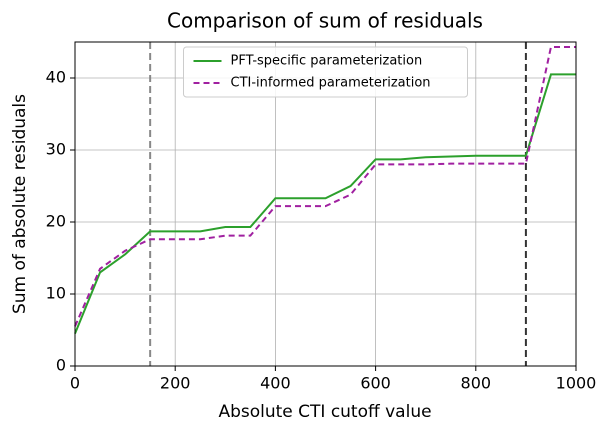  What do you see at coordinates (56, 149) in the screenshot?
I see `y-tick-label: 30` at bounding box center [56, 149].